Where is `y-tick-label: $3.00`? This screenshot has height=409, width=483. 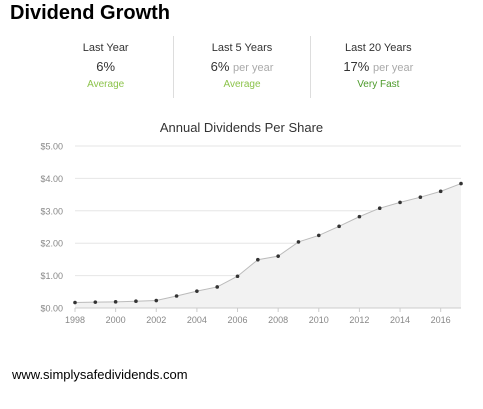
y-tick-label: $3.00 is located at coordinates (51, 211).